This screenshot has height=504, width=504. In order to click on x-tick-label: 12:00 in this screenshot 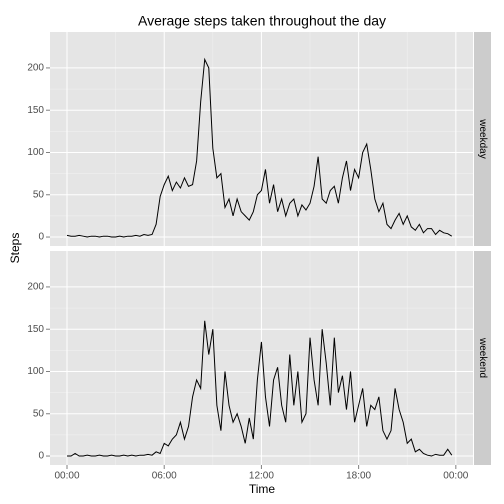, I will do `click(261, 476)`.